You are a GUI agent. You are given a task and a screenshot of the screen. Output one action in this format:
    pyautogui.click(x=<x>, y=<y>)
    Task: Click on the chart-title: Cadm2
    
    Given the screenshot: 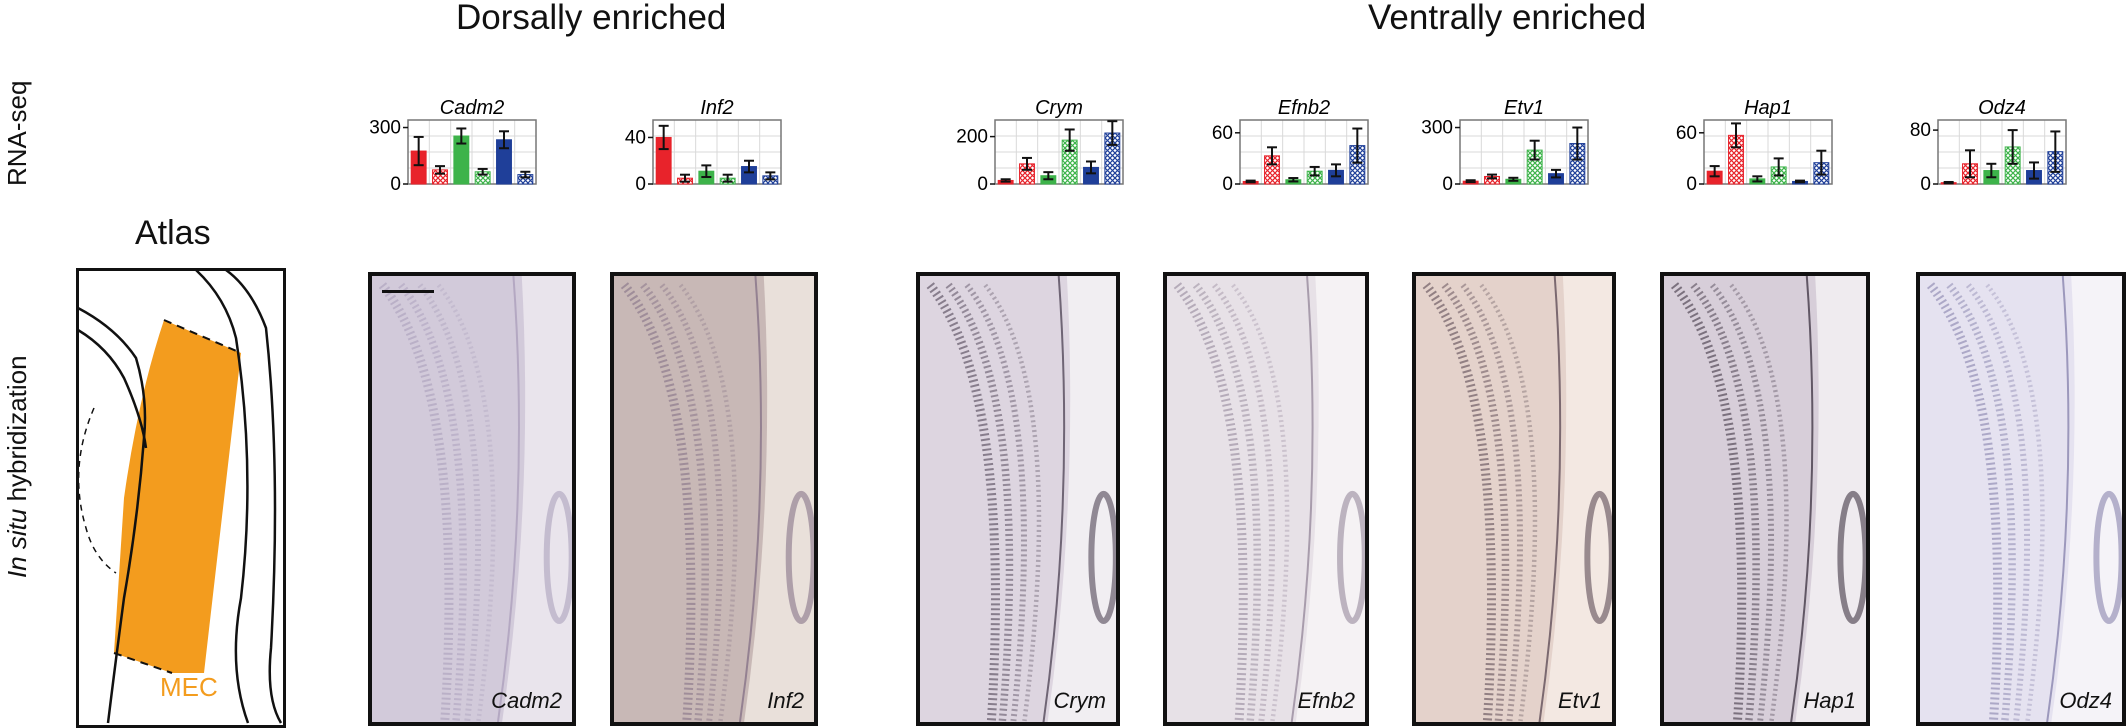 What is the action you would take?
    pyautogui.click(x=472, y=108)
    